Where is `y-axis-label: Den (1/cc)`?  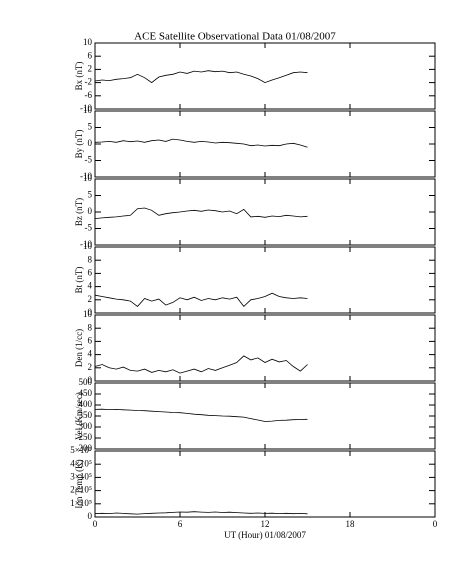
y-axis-label: Den (1/cc) is located at coordinates (79, 348).